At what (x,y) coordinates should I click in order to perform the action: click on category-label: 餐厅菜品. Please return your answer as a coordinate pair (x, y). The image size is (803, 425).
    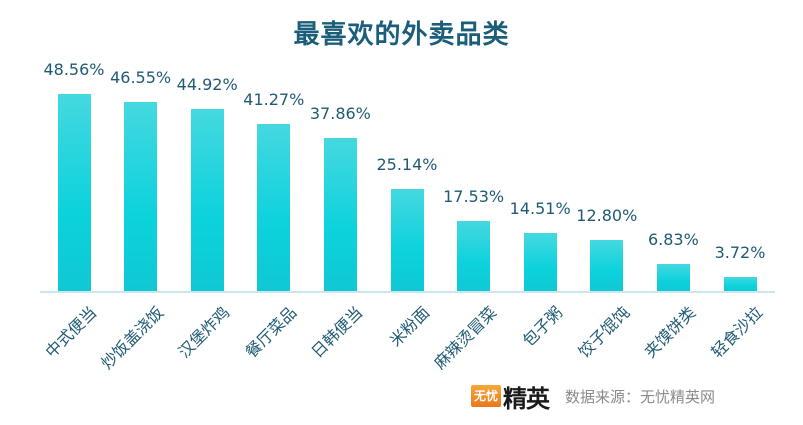
    Looking at the image, I should click on (271, 332).